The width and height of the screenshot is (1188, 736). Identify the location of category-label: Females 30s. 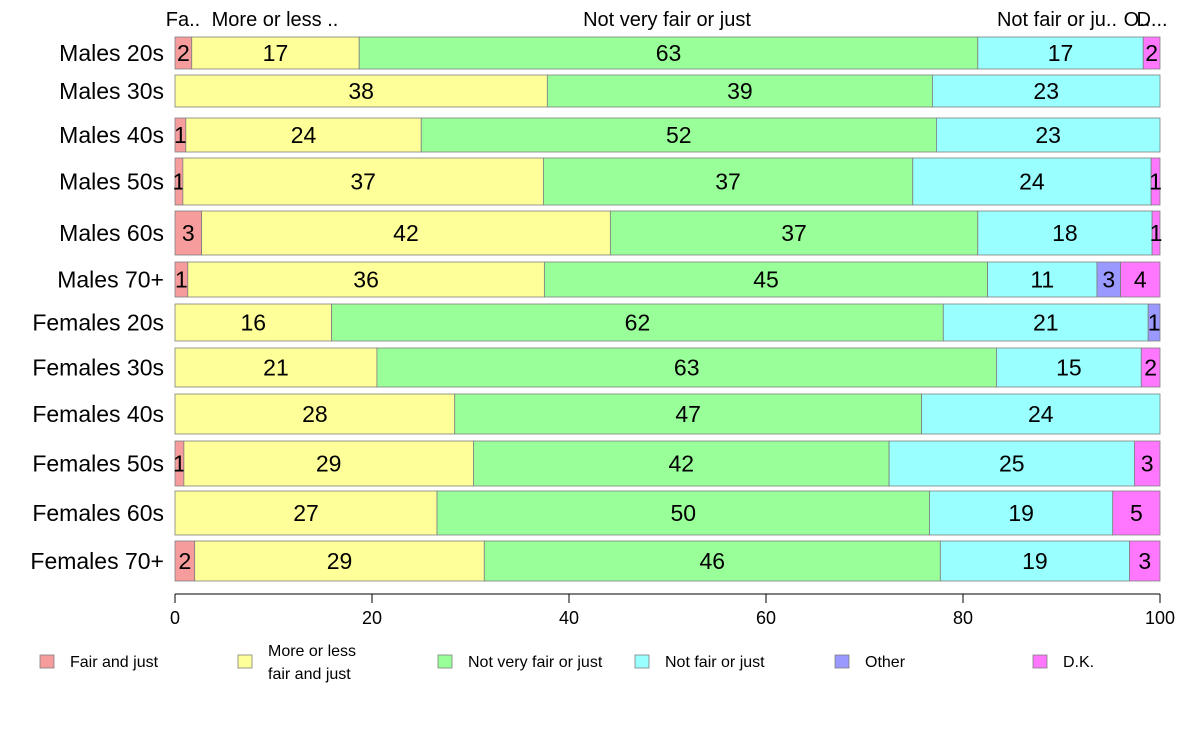
(98, 368).